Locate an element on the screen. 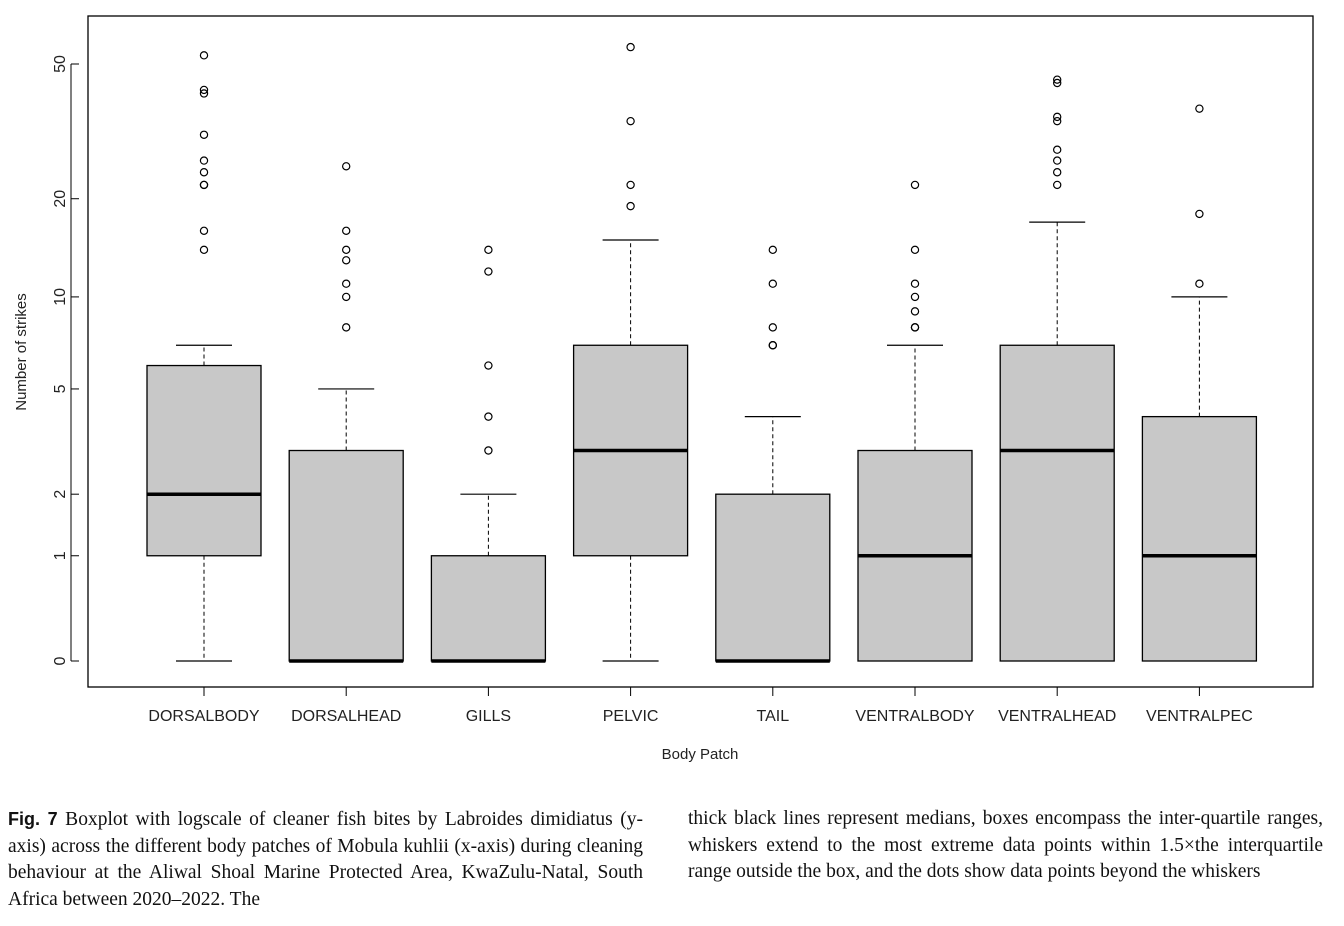 Image resolution: width=1344 pixels, height=926 pixels. y-tick-label: 5 is located at coordinates (60, 388).